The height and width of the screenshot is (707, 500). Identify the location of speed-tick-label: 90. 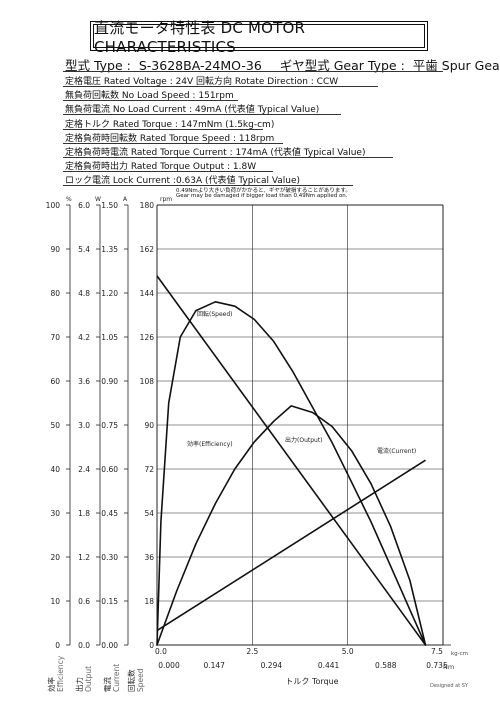
(149, 425).